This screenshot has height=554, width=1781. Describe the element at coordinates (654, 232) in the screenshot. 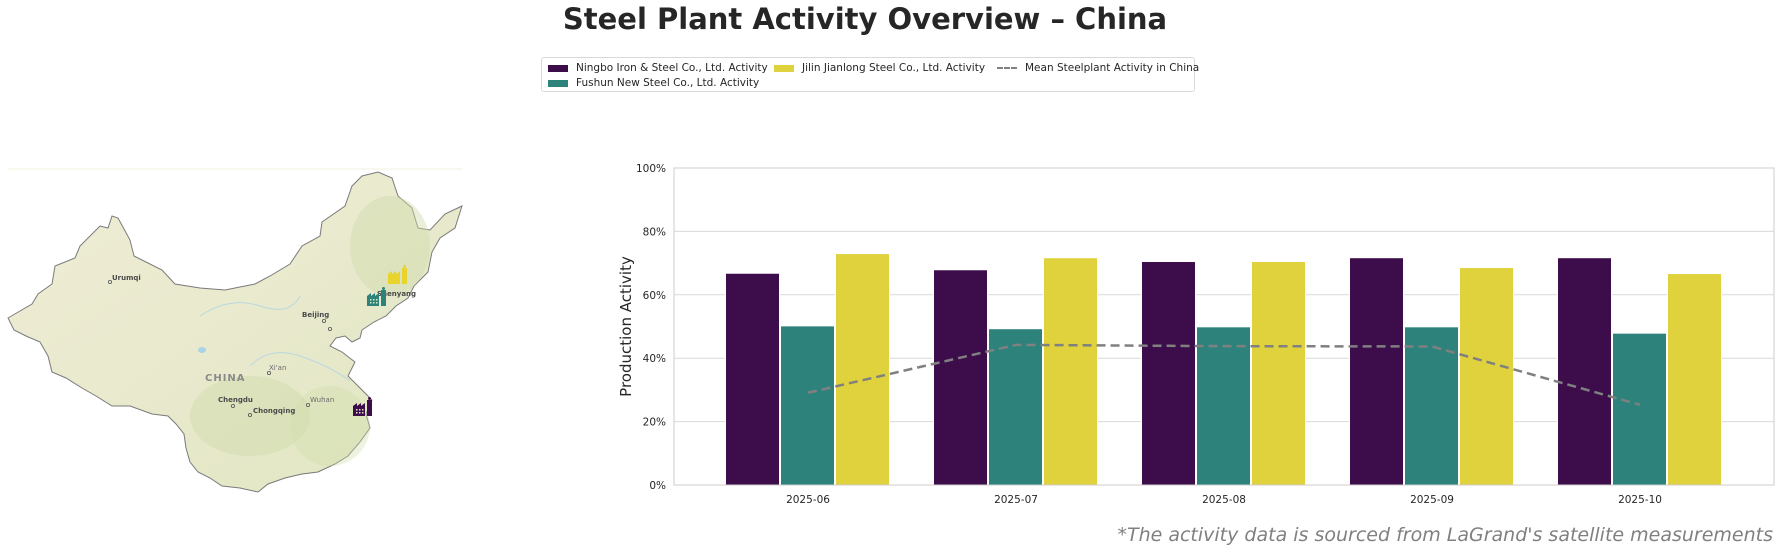

I see `y-tick-label: 80%` at that location.